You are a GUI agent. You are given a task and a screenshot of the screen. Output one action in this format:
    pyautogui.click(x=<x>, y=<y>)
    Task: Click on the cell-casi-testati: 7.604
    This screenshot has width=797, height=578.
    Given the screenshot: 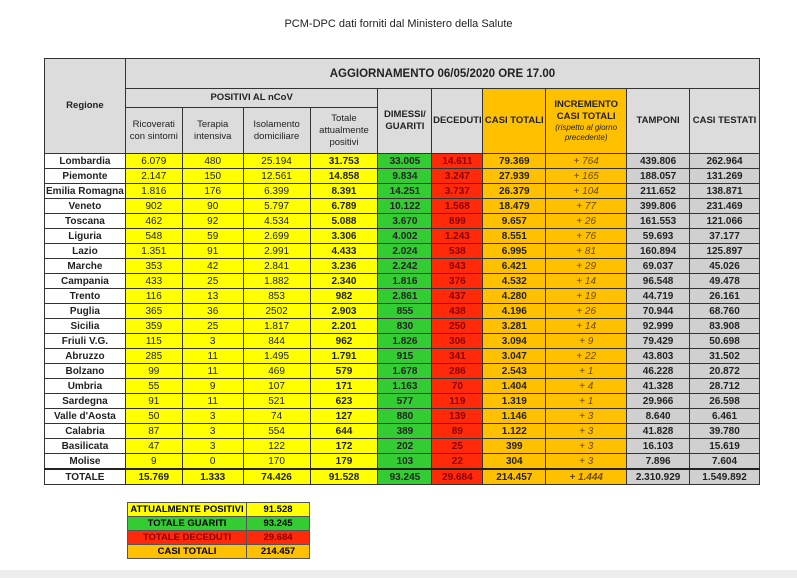 What is the action you would take?
    pyautogui.click(x=724, y=461)
    